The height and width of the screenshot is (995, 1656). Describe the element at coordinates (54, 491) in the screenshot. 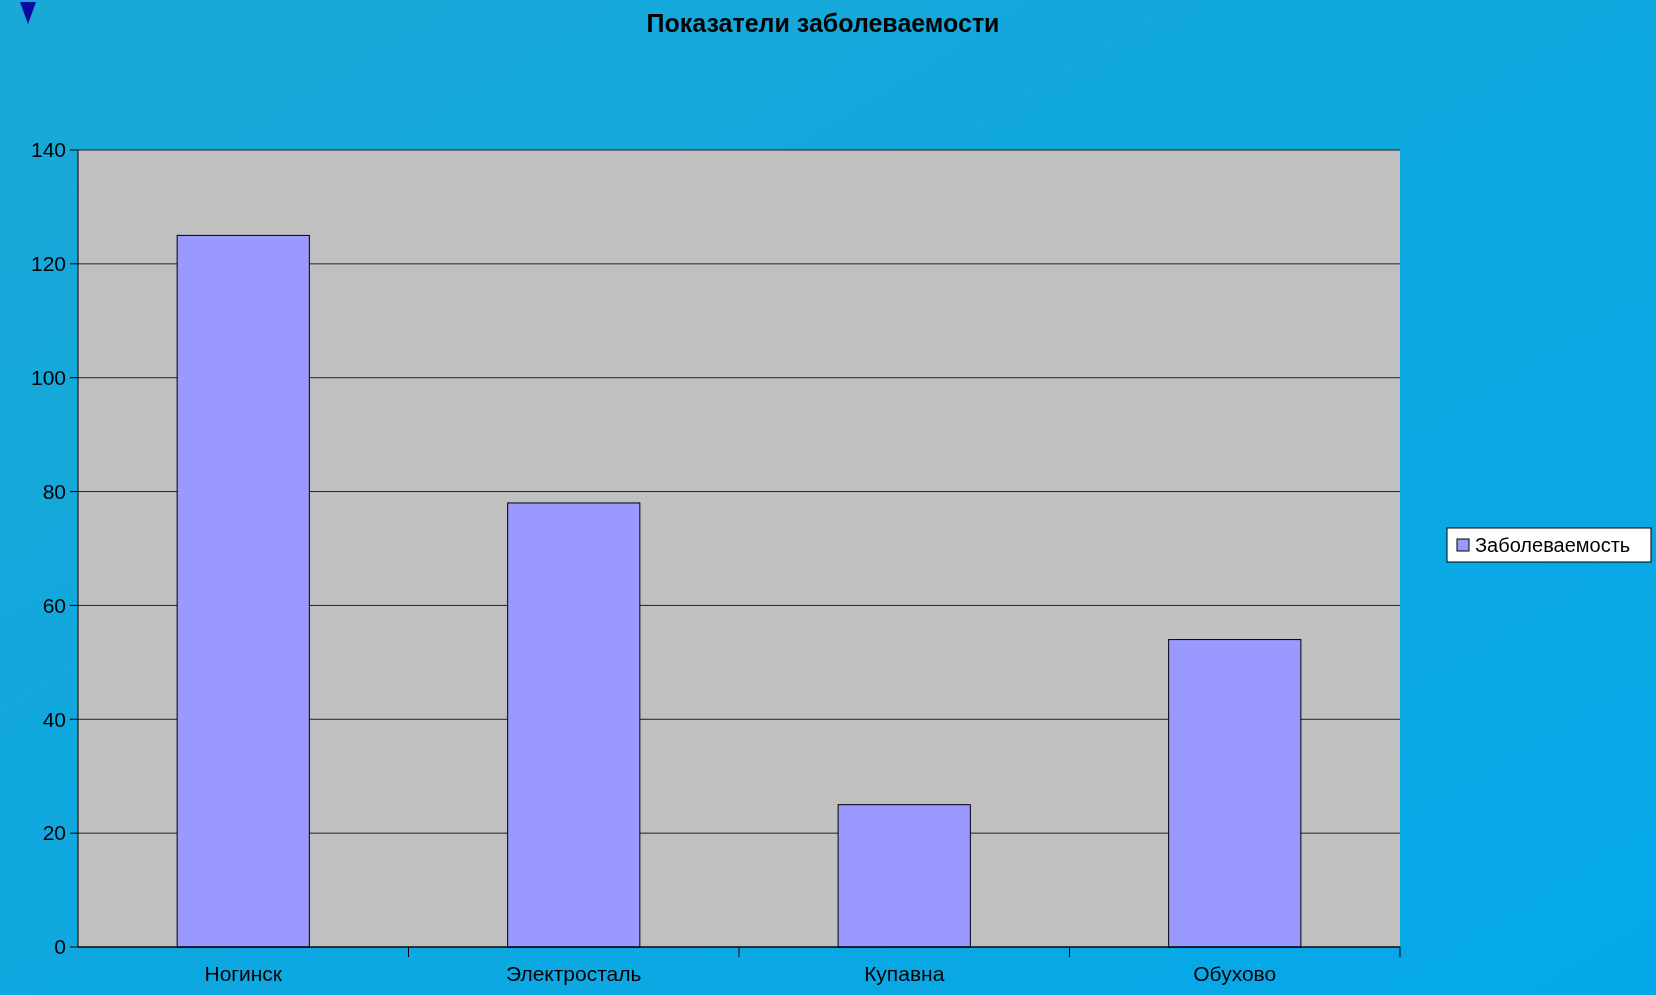

I see `y-tick-label: 80` at that location.